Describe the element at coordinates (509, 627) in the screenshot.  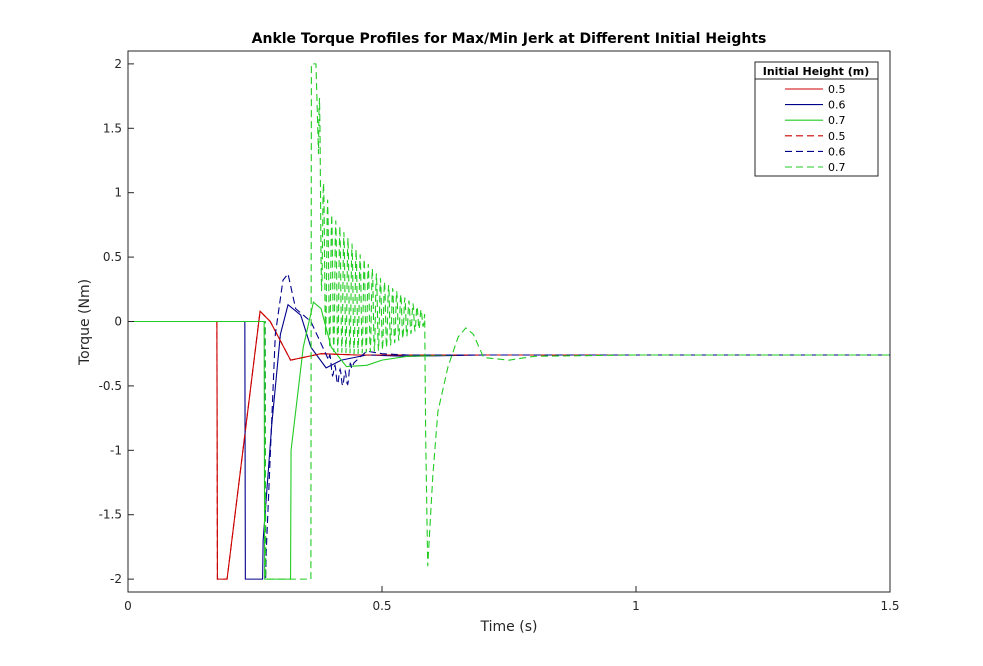
I see `x-axis-label: Time (s)` at that location.